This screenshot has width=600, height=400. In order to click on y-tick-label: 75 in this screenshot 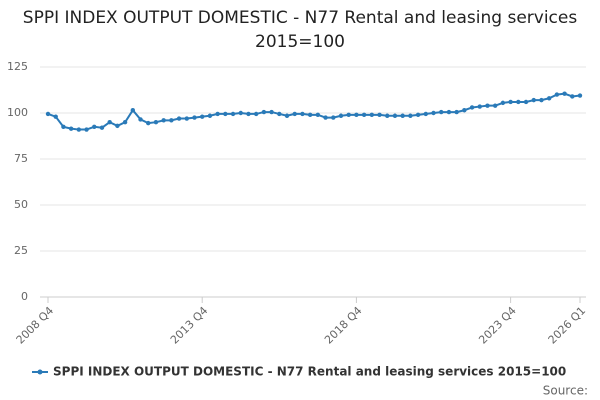, I will do `click(21, 158)`.